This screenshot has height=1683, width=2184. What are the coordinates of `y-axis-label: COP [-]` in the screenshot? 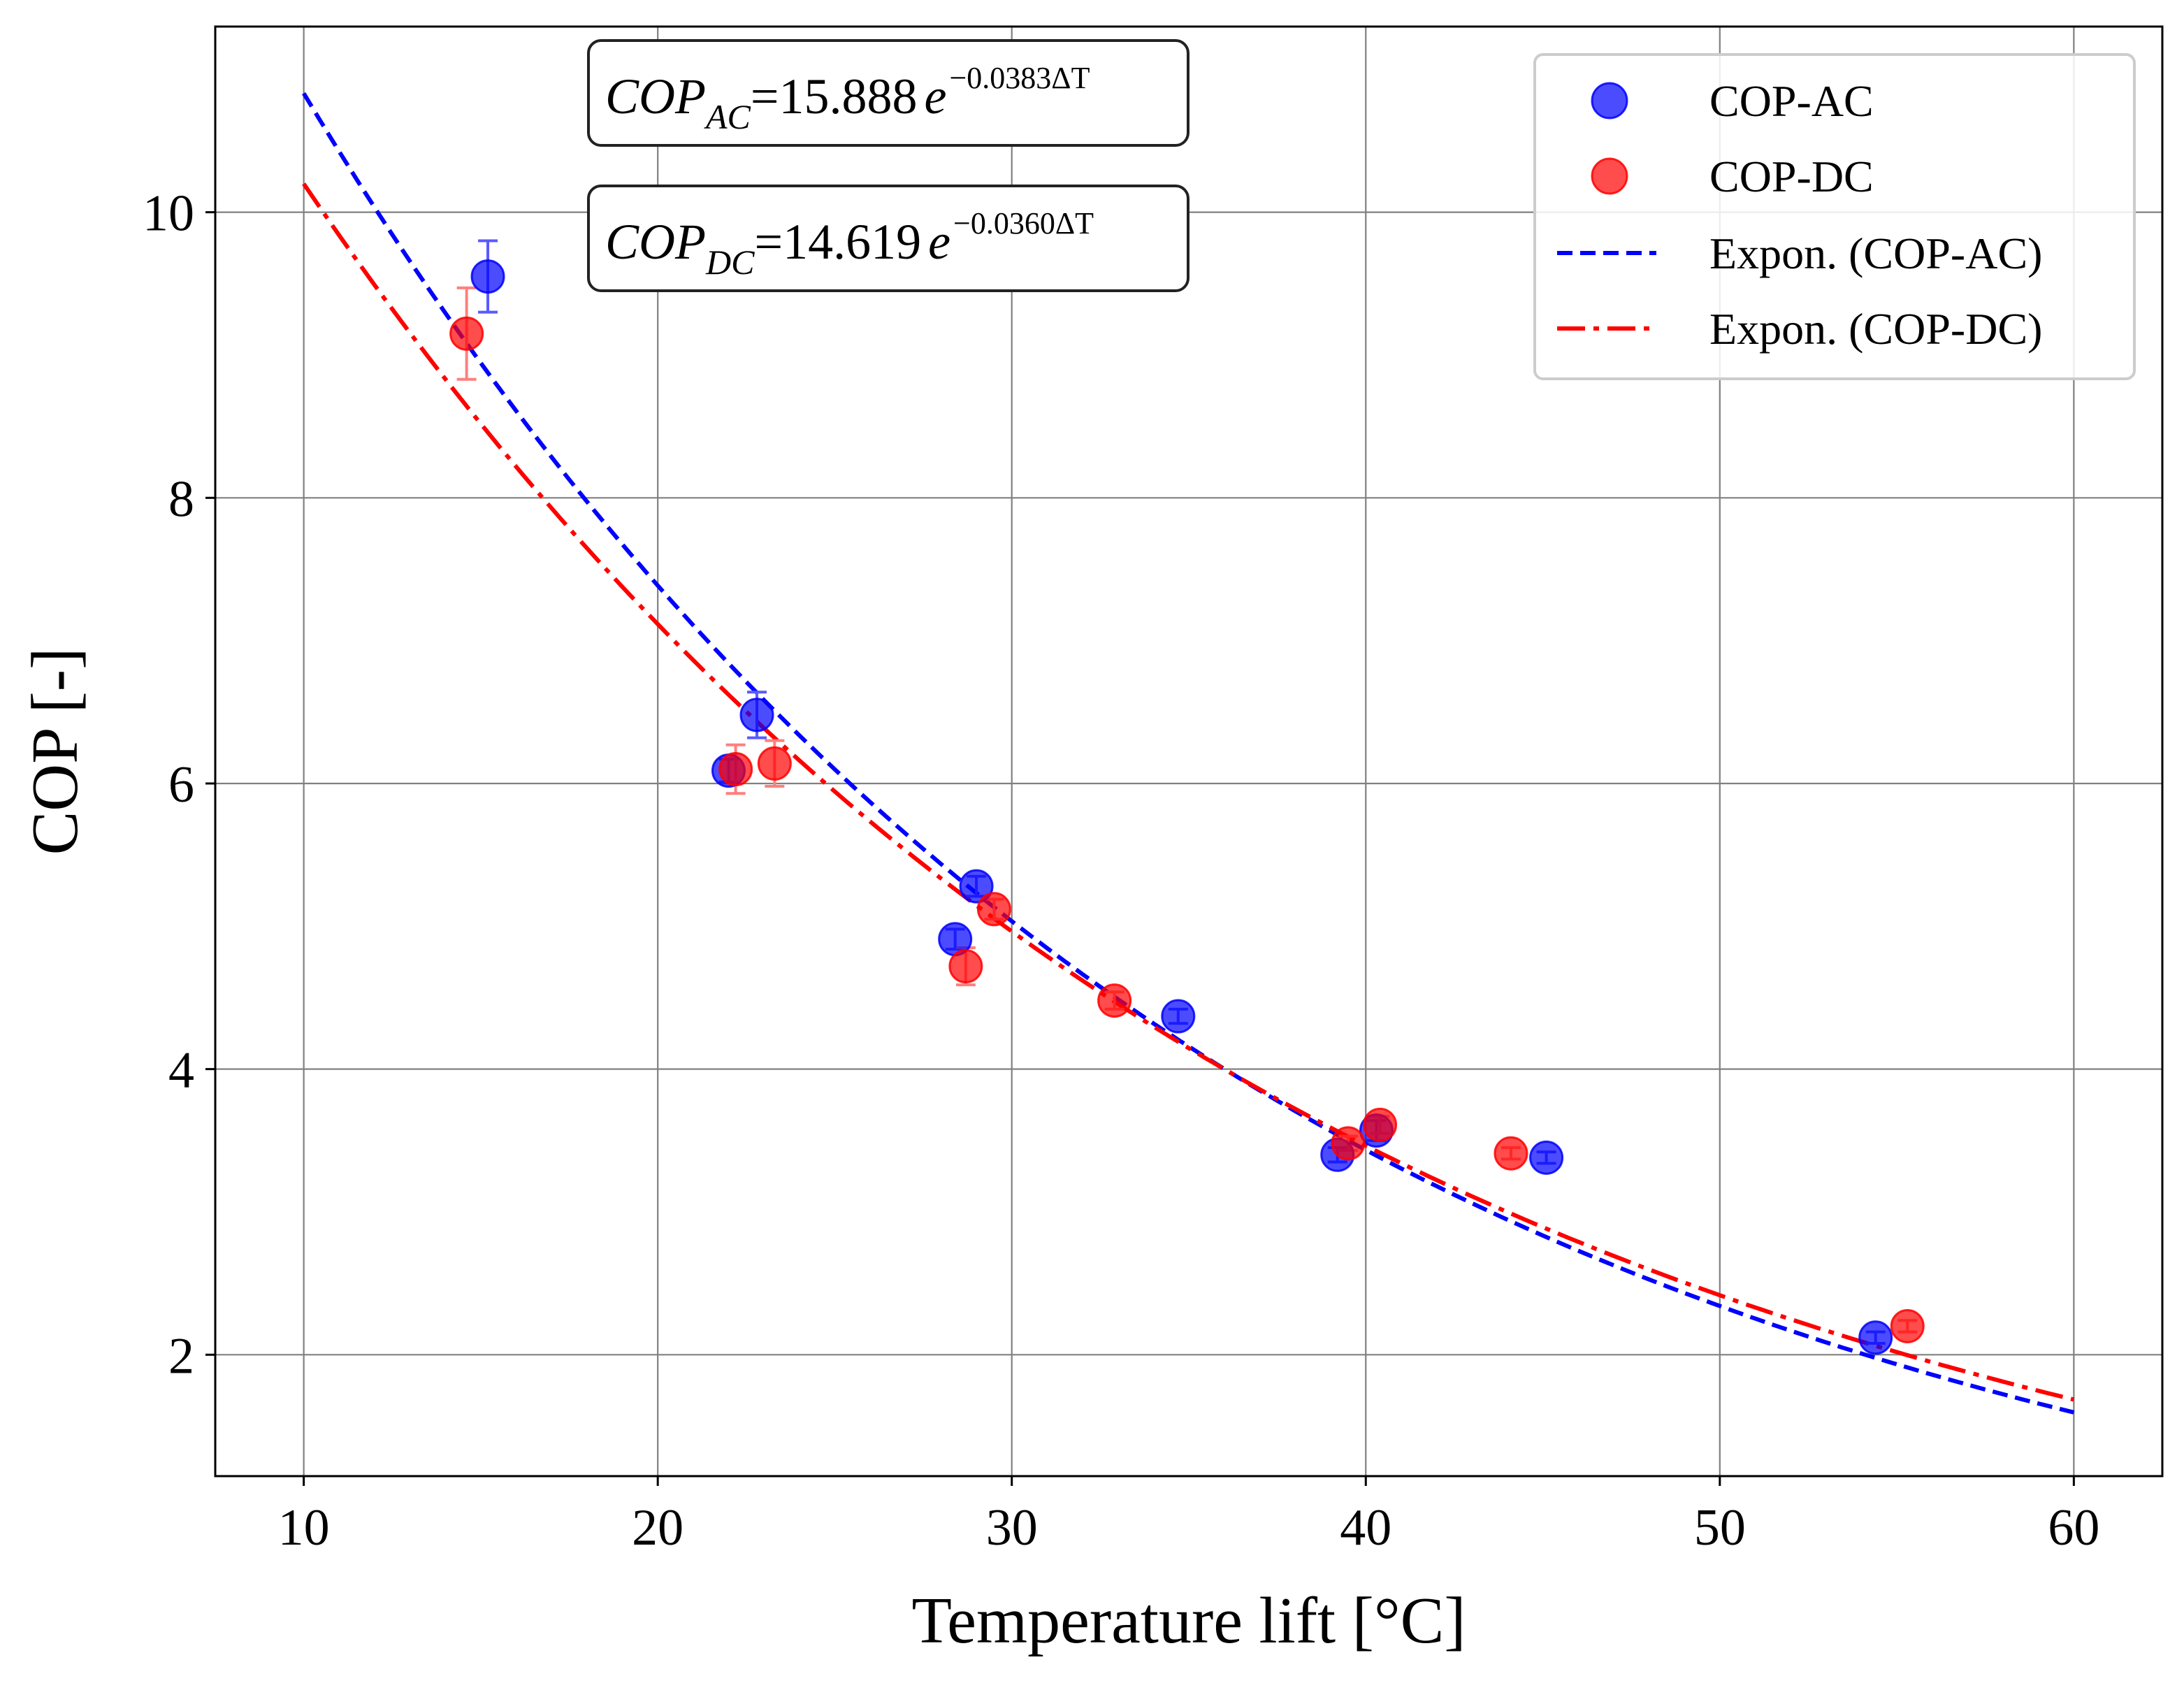 It's located at (55, 751).